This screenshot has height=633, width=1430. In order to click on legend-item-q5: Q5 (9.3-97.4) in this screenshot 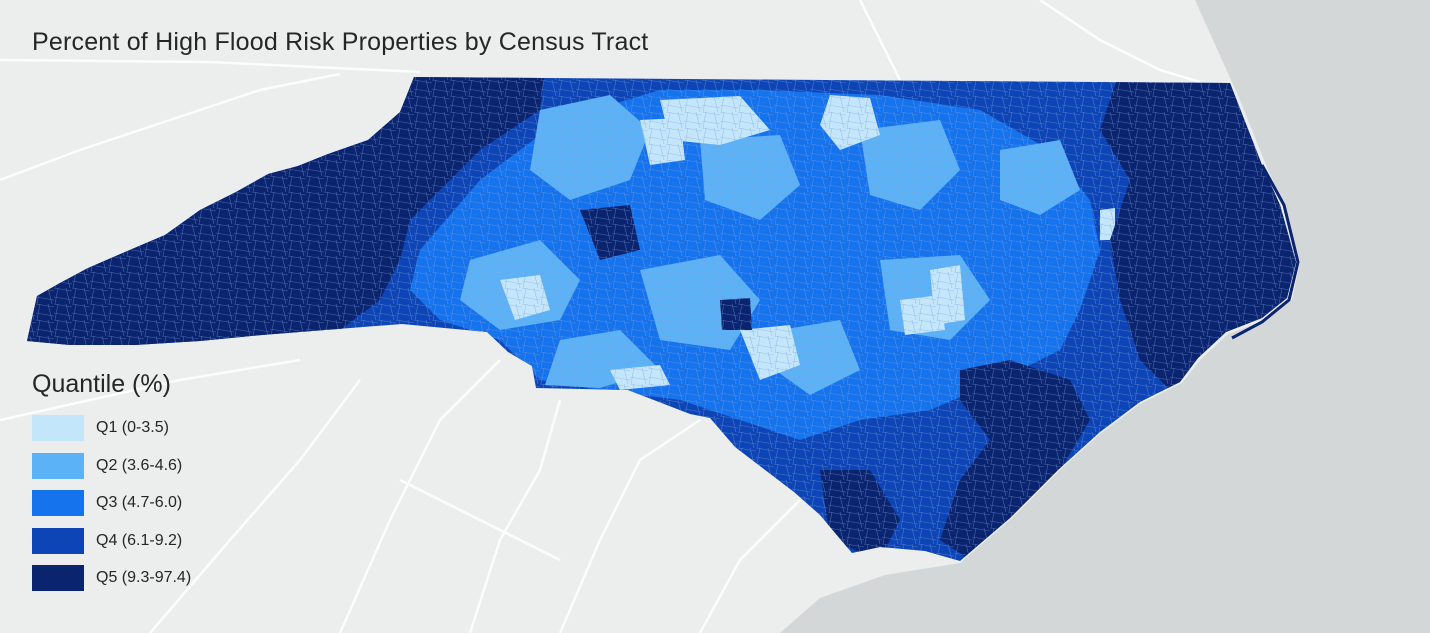, I will do `click(111, 578)`.